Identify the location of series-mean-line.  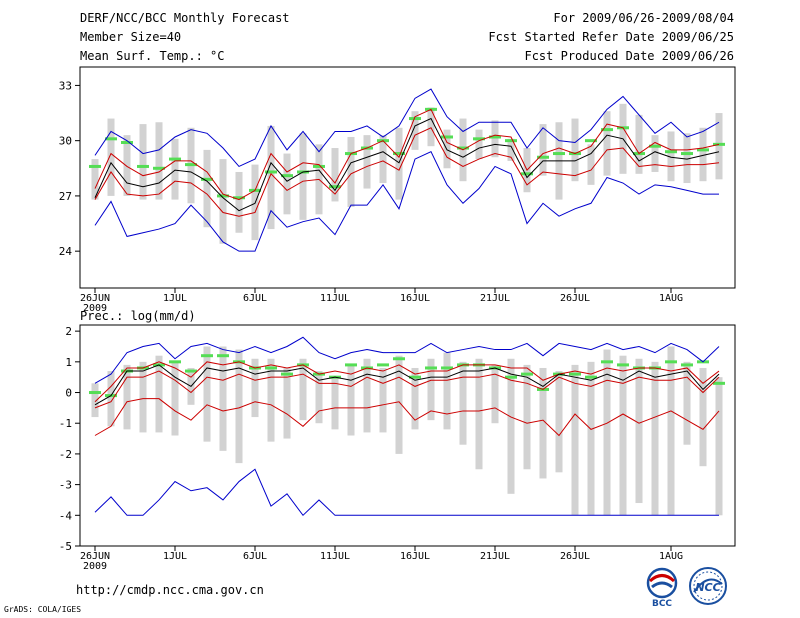
(407, 164).